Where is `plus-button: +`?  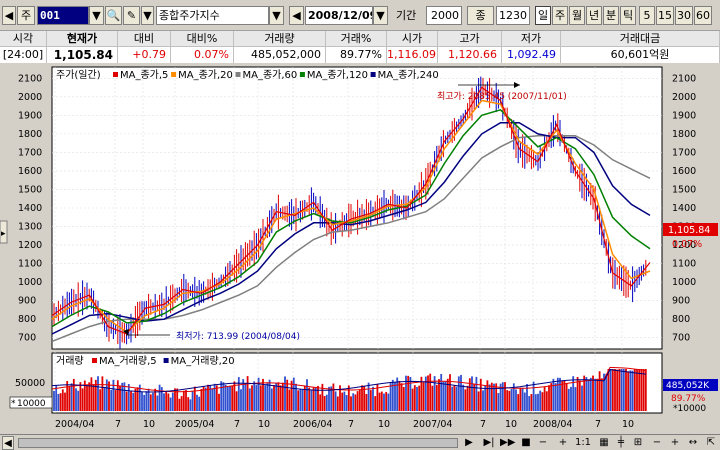 plus-button: + is located at coordinates (675, 442).